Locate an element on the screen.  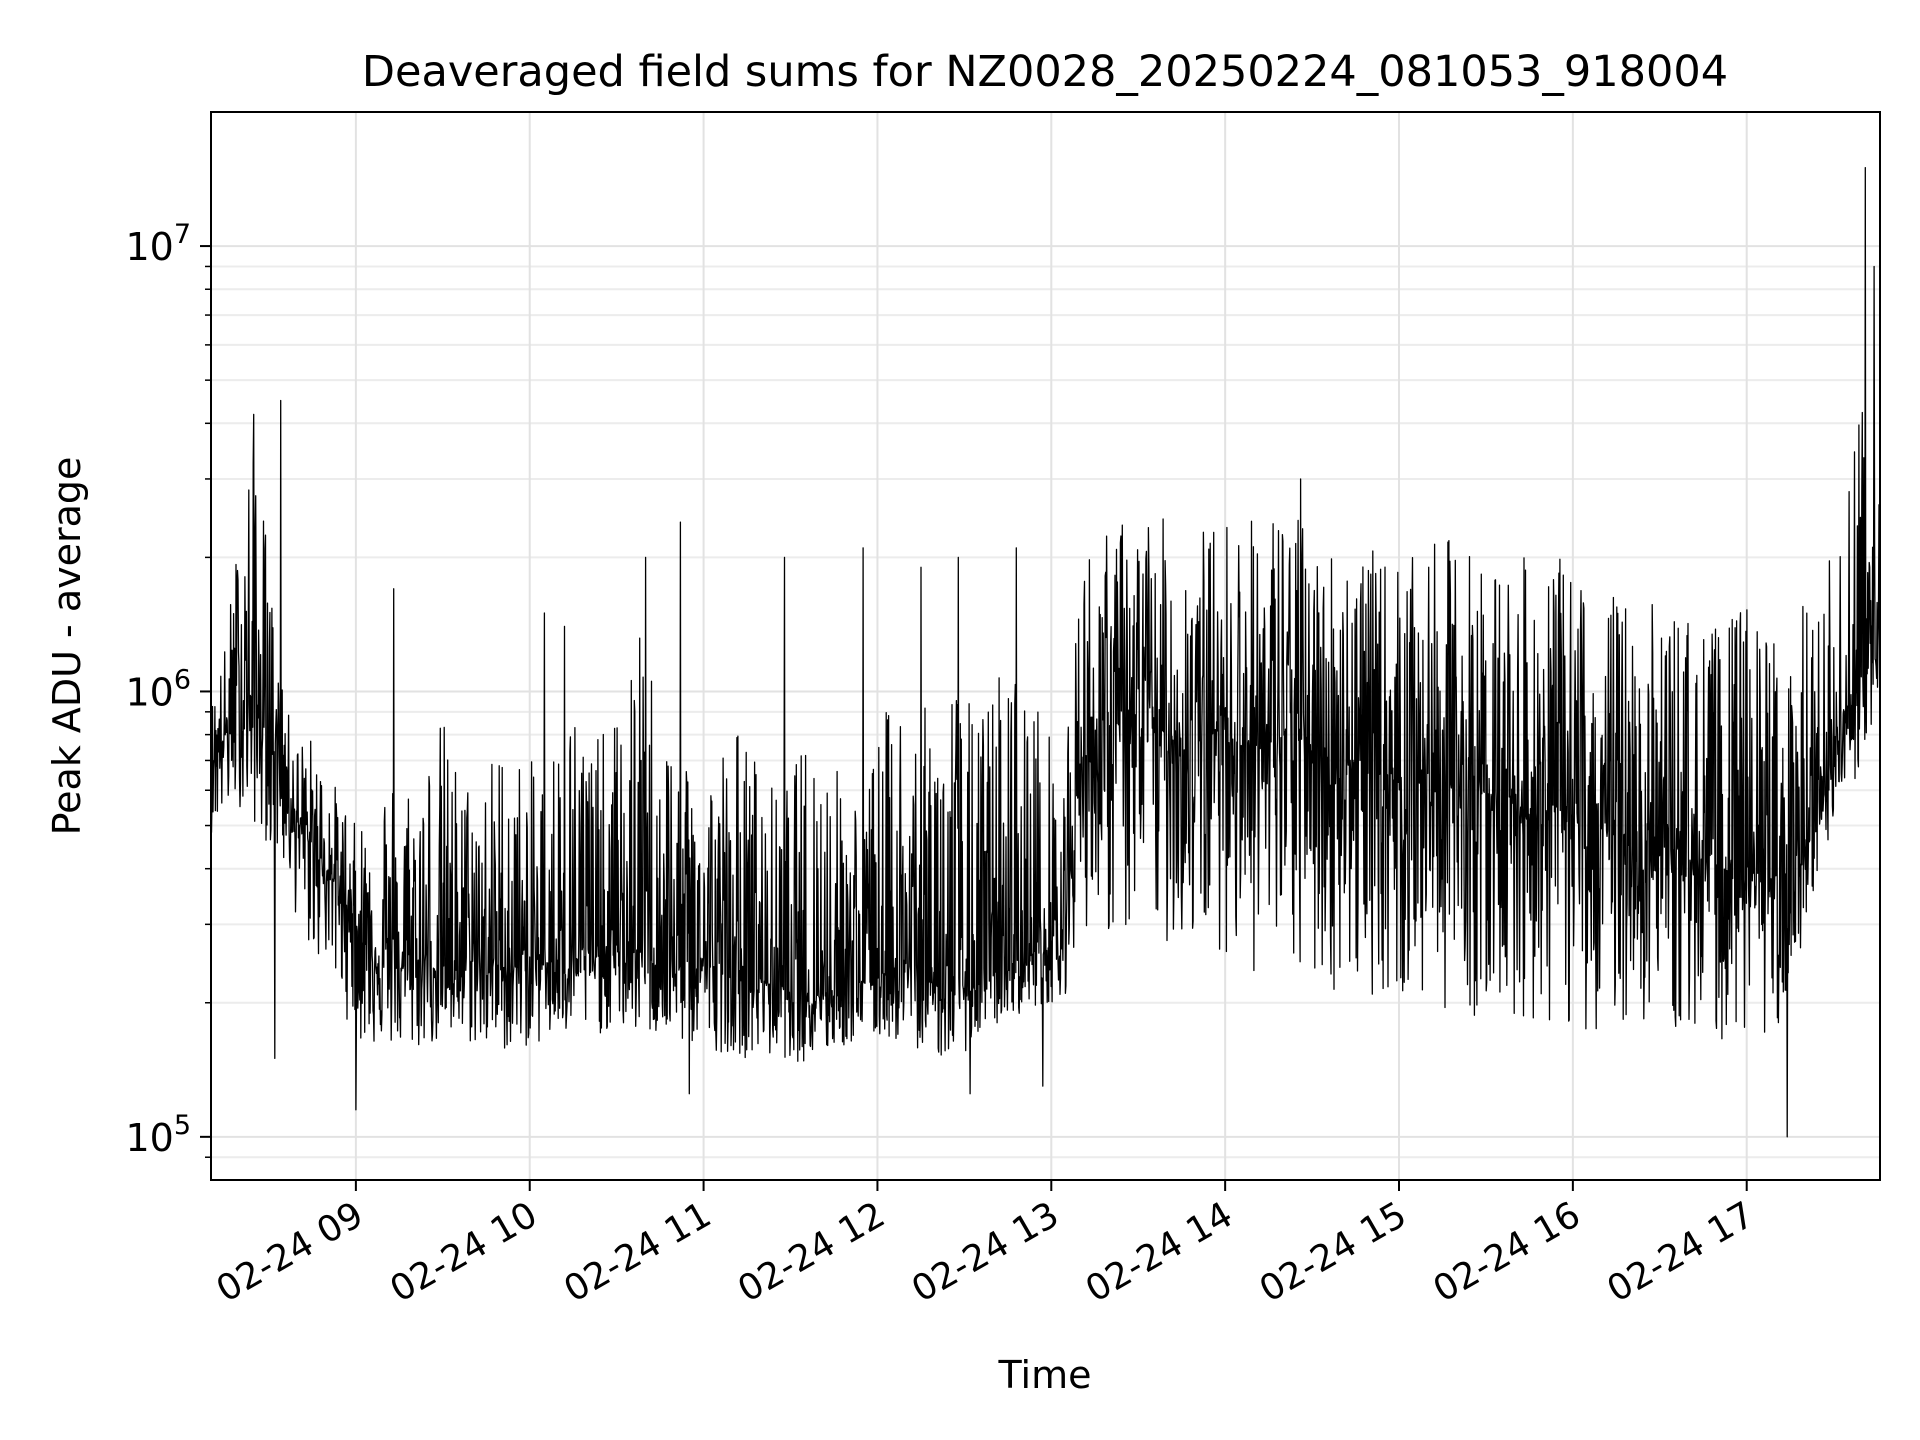
y-tick-label: 105 is located at coordinates (158, 1135).